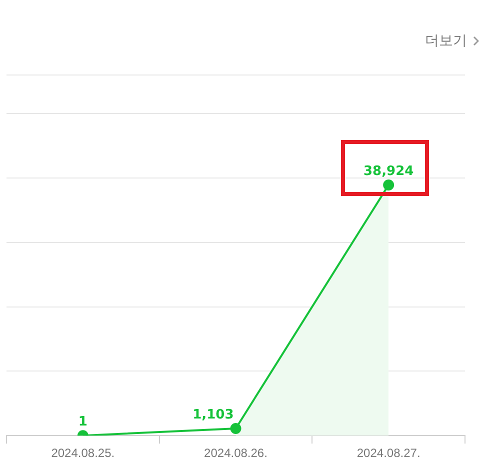 The width and height of the screenshot is (499, 472). What do you see at coordinates (83, 422) in the screenshot?
I see `data-label: 1` at bounding box center [83, 422].